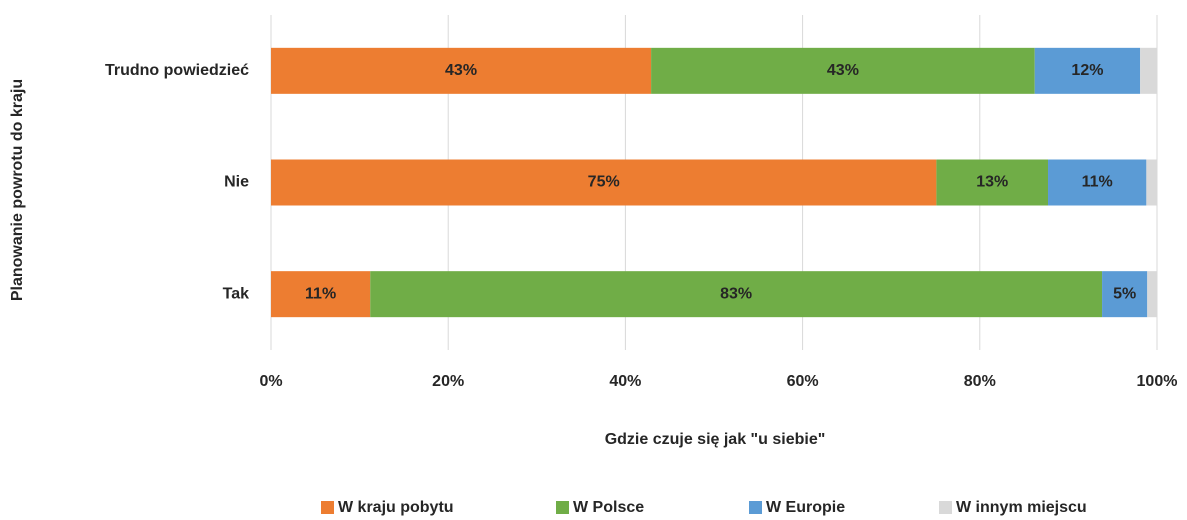 The width and height of the screenshot is (1187, 520). Describe the element at coordinates (1021, 507) in the screenshot. I see `legend-label: W innym miejscu` at that location.